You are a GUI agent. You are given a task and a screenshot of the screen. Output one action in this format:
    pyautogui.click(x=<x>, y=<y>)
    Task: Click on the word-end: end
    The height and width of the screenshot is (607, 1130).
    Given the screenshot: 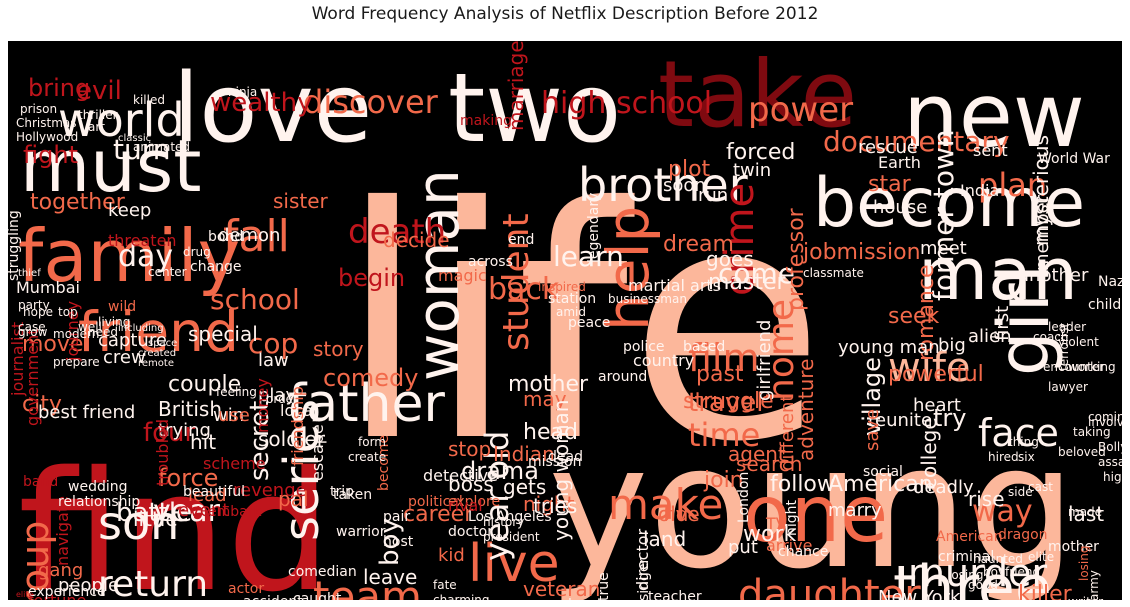 What is the action you would take?
    pyautogui.click(x=521, y=240)
    